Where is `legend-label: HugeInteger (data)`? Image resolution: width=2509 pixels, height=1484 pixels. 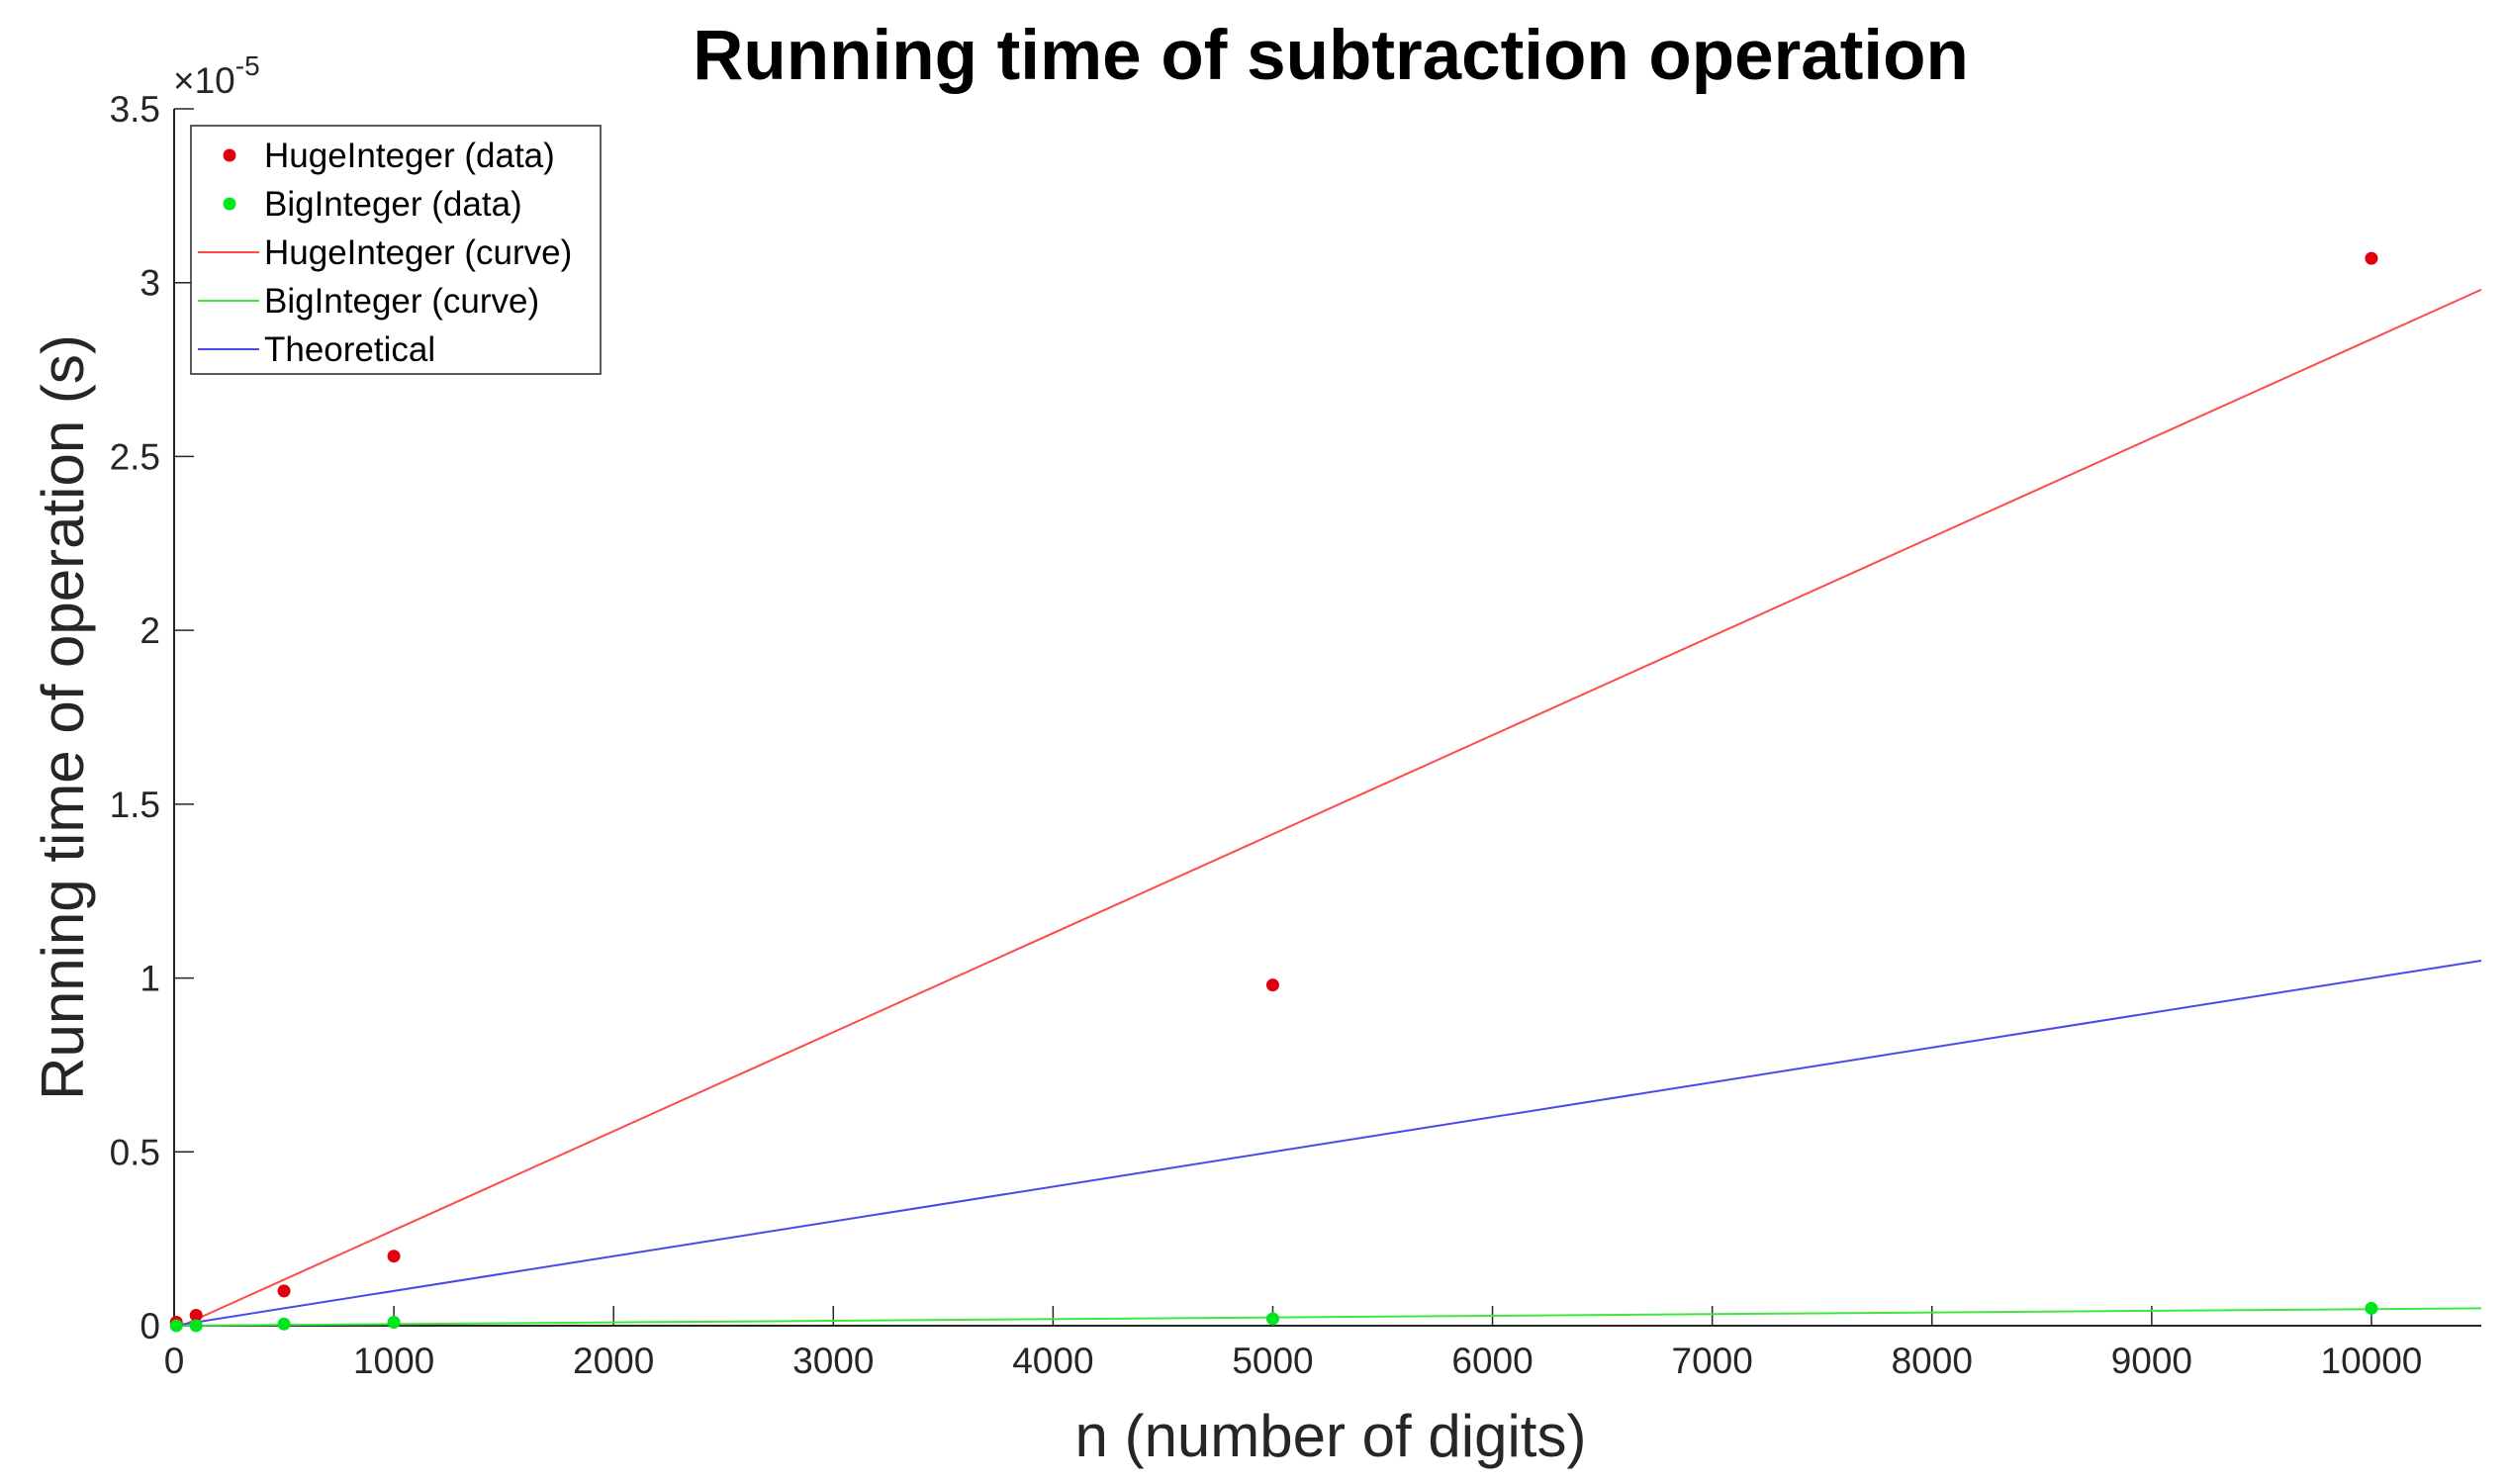
legend-label: HugeInteger (data) is located at coordinates (410, 156).